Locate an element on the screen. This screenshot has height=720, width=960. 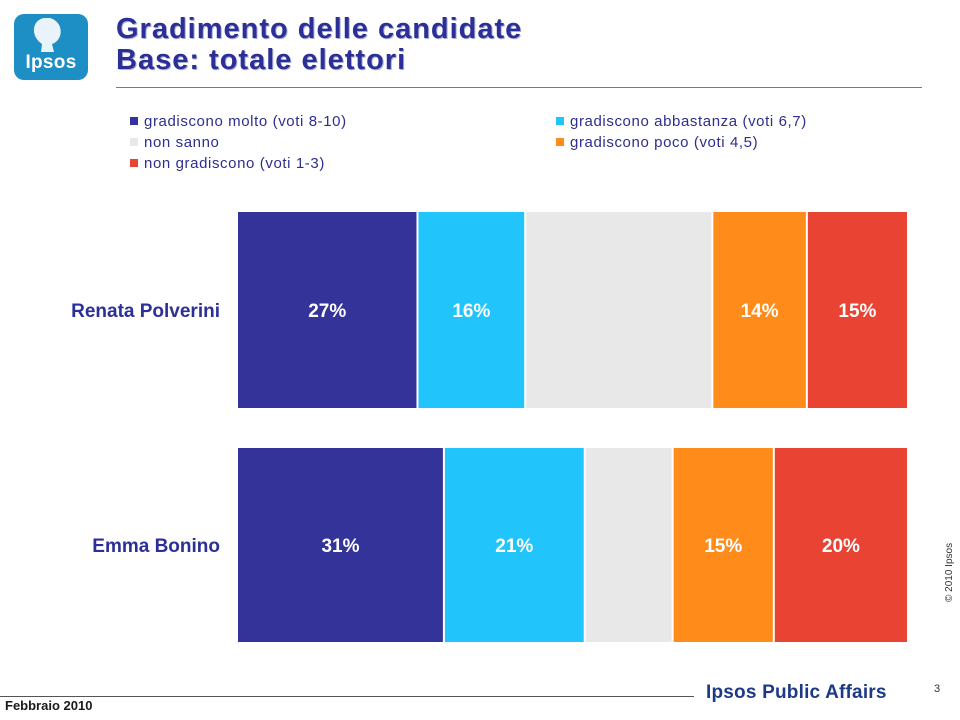
legend-label: non gradiscono (voti 1-3) is located at coordinates (234, 163).